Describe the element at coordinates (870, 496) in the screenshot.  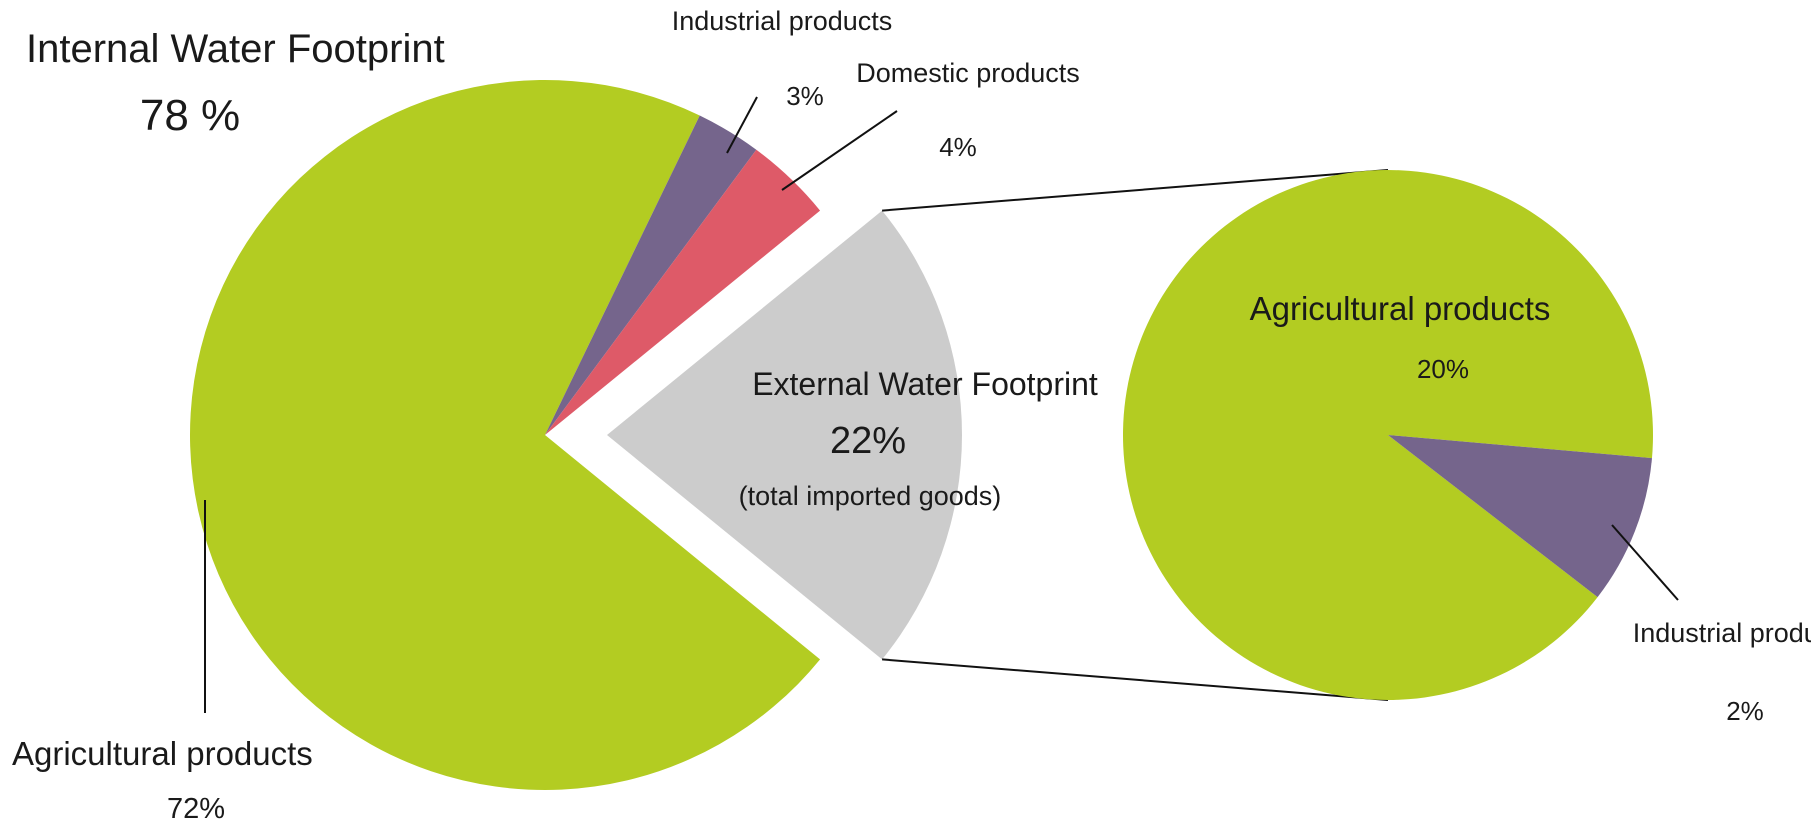
I see `label-external-footprint-note: (total imported goods)` at that location.